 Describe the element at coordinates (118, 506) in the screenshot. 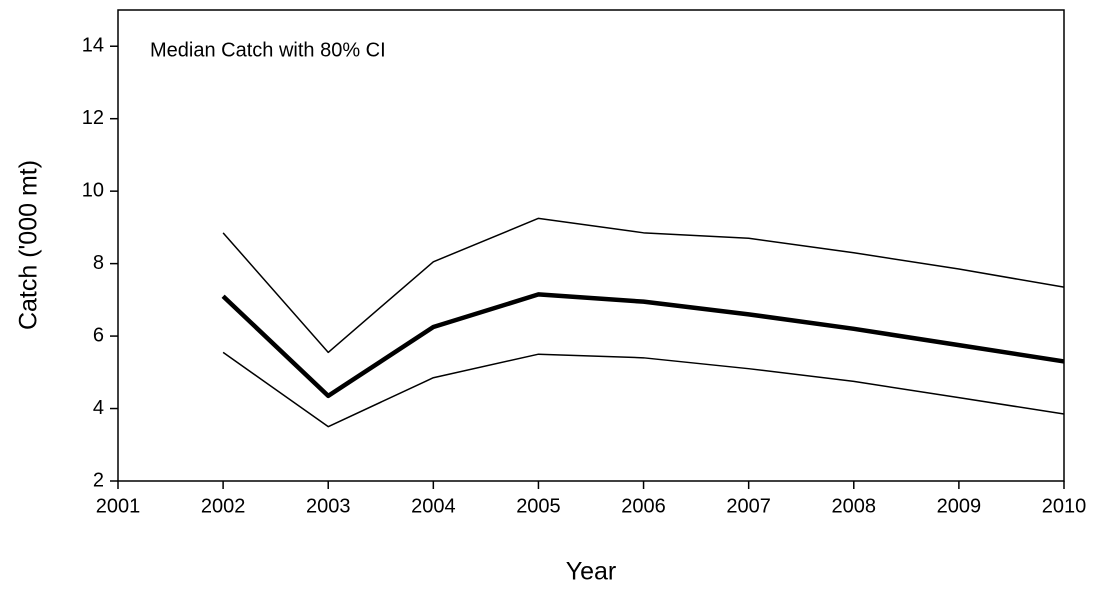

I see `x-tick-label: 2001` at that location.